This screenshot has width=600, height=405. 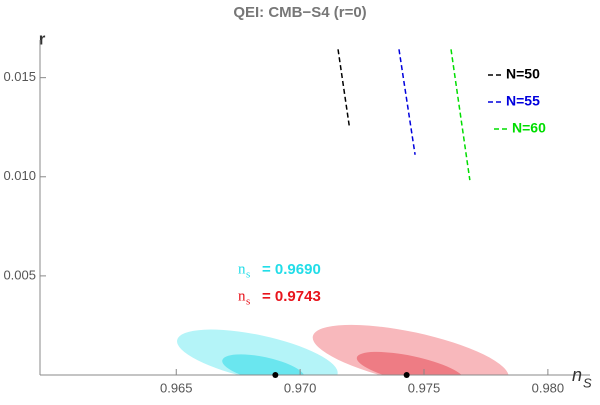 I want to click on annotation-value: = 0.9690, so click(x=291, y=269).